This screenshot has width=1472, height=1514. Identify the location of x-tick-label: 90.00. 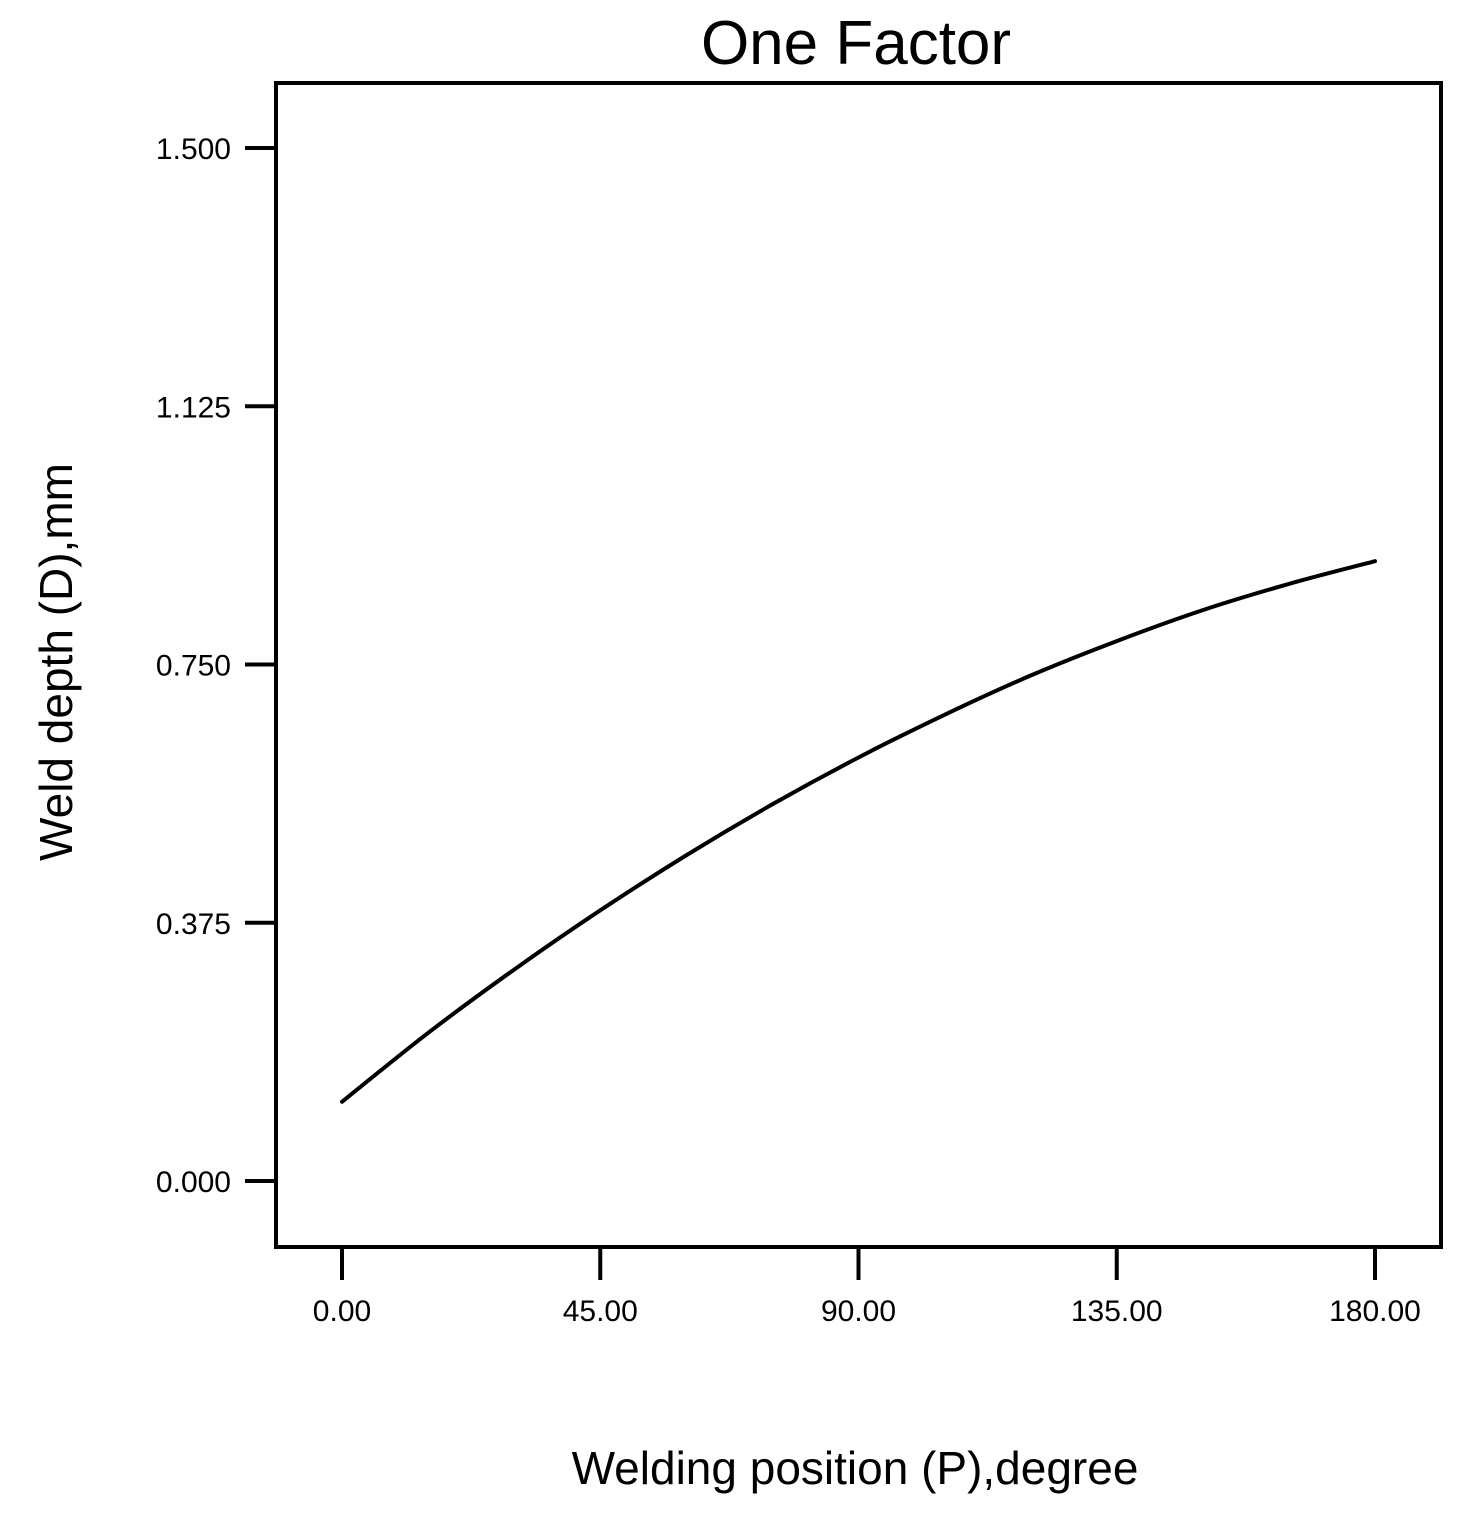
(858, 1311).